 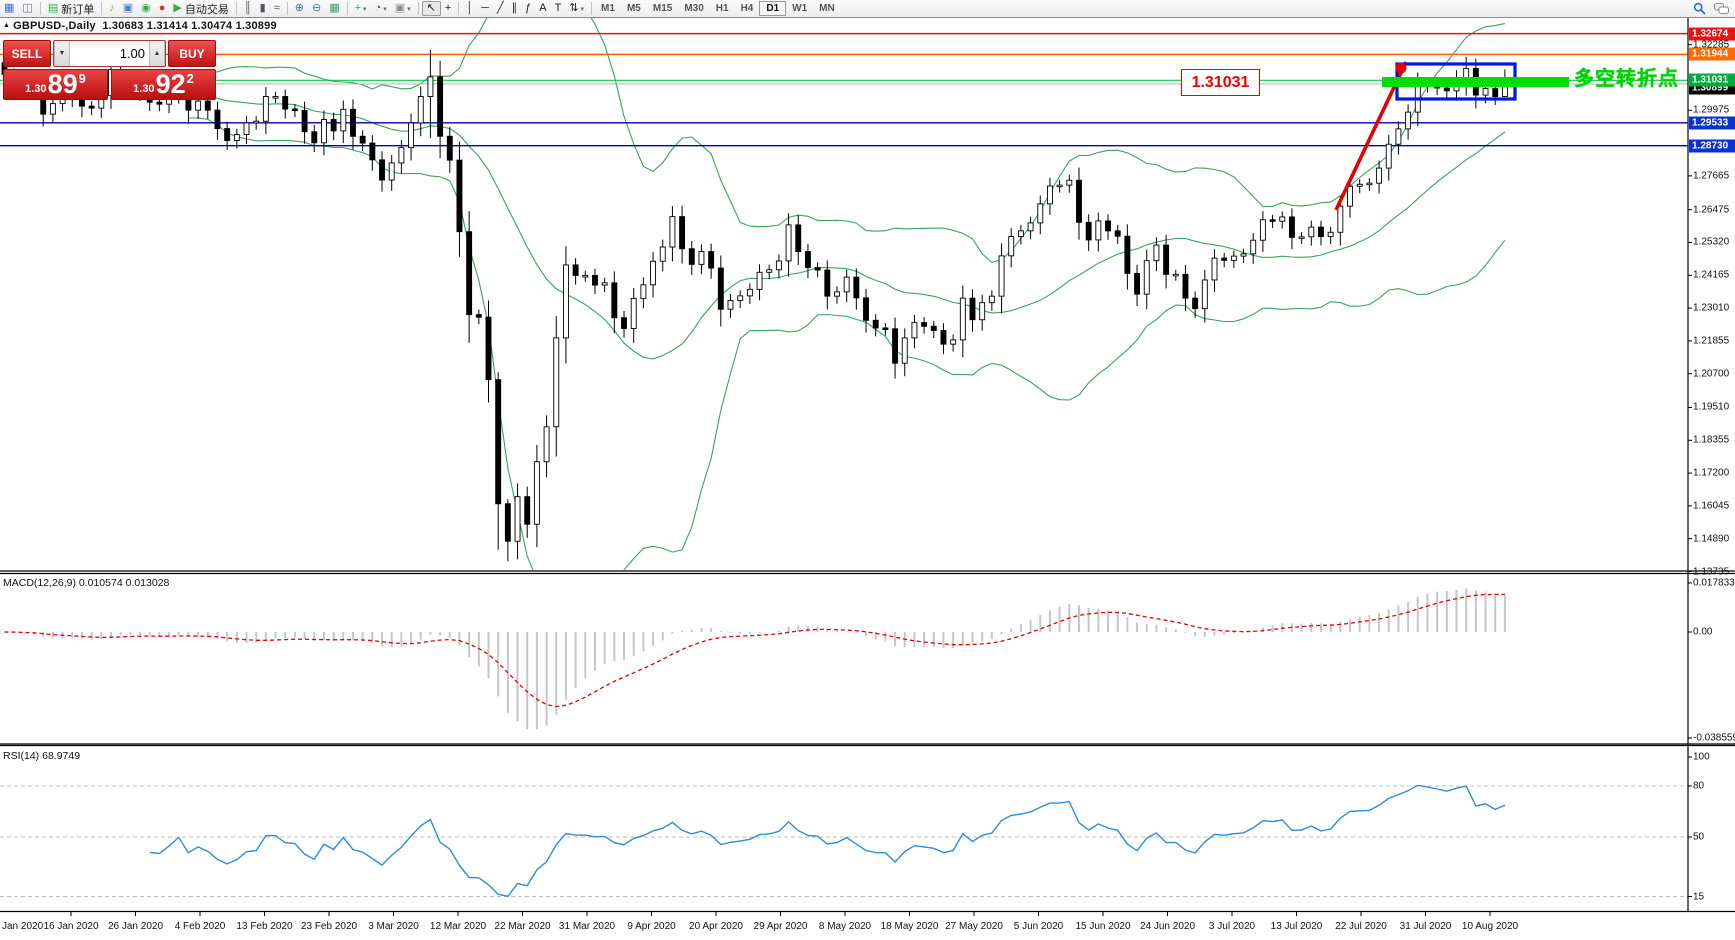 What do you see at coordinates (82, 78) in the screenshot?
I see `sell-price-point: 9` at bounding box center [82, 78].